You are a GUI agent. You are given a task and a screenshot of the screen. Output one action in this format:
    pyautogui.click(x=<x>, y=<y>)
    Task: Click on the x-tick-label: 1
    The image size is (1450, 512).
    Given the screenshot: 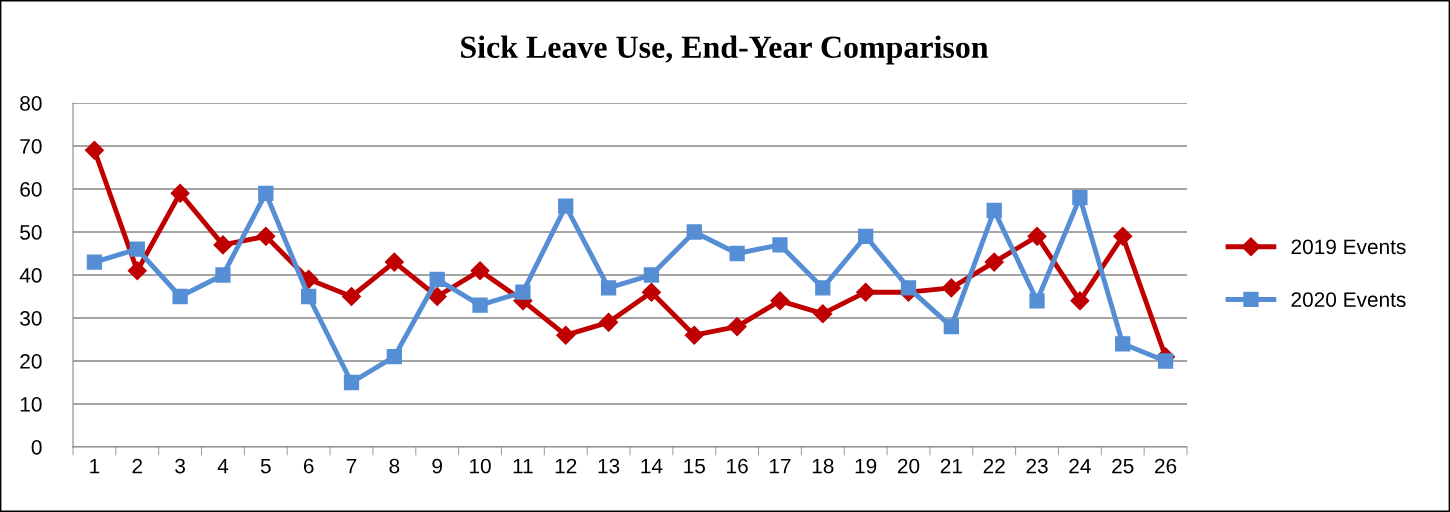 What is the action you would take?
    pyautogui.click(x=95, y=466)
    